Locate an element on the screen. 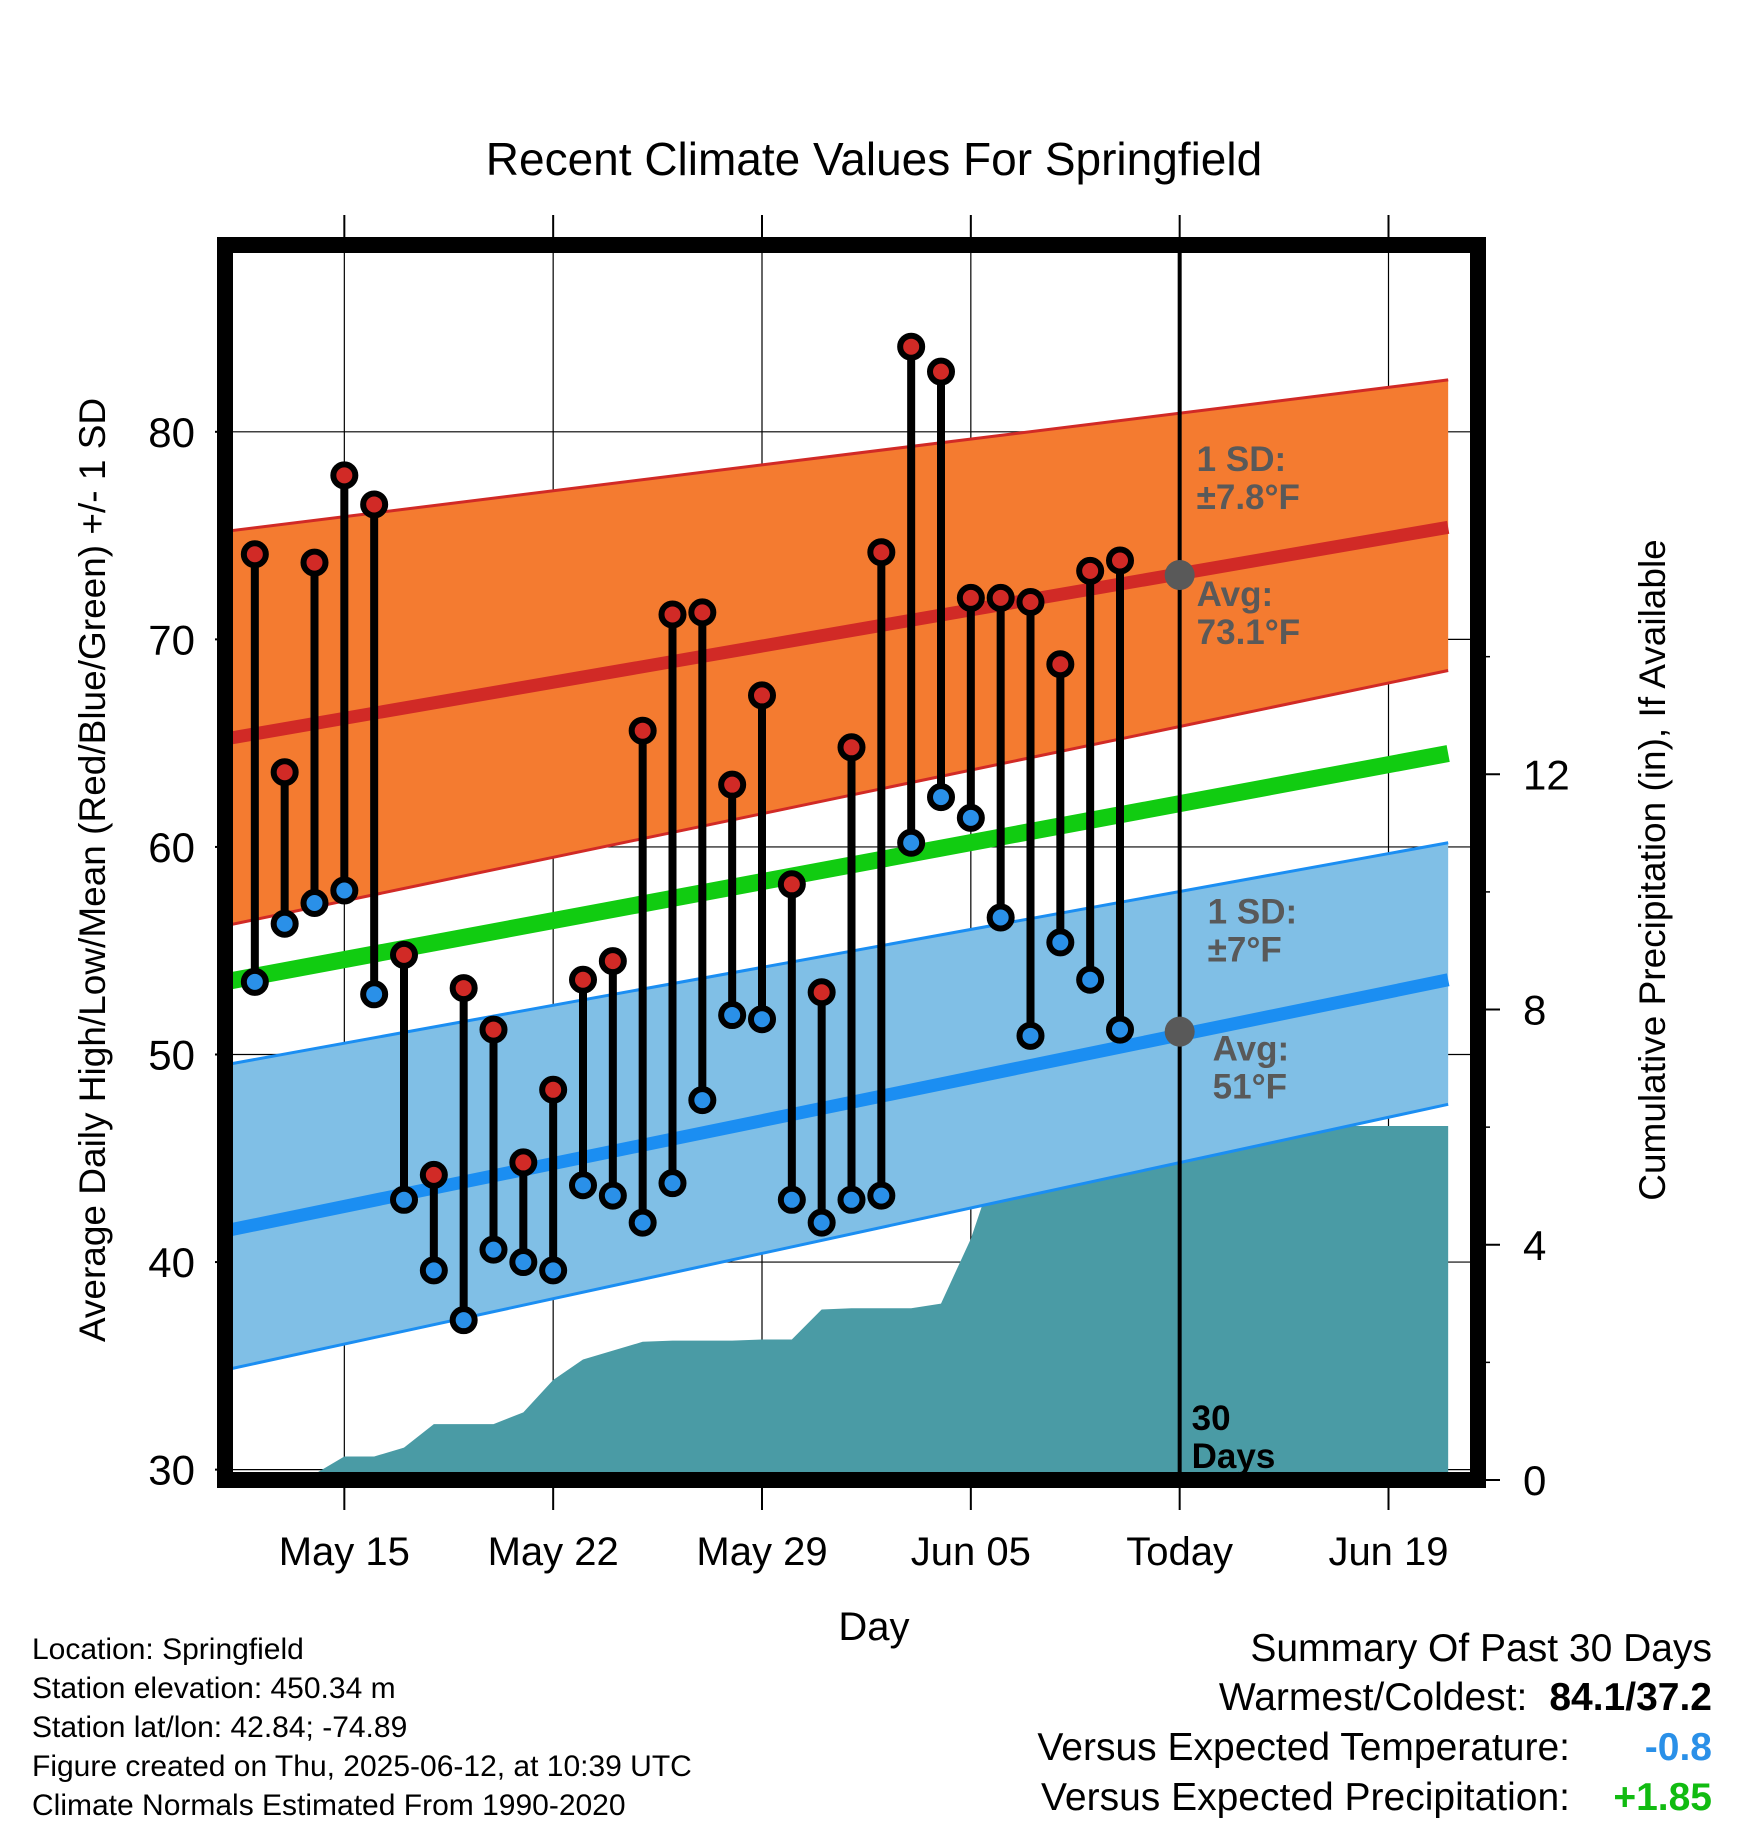 This screenshot has width=1748, height=1828. x-tick-label: Jun 05 is located at coordinates (971, 1552).